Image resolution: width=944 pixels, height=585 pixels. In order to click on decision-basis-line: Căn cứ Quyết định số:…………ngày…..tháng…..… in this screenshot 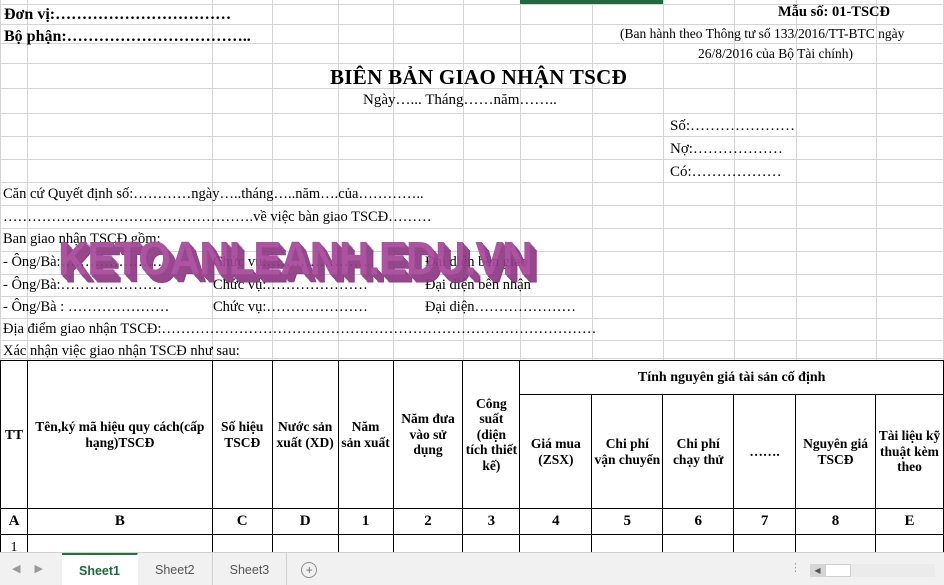, I will do `click(213, 194)`.